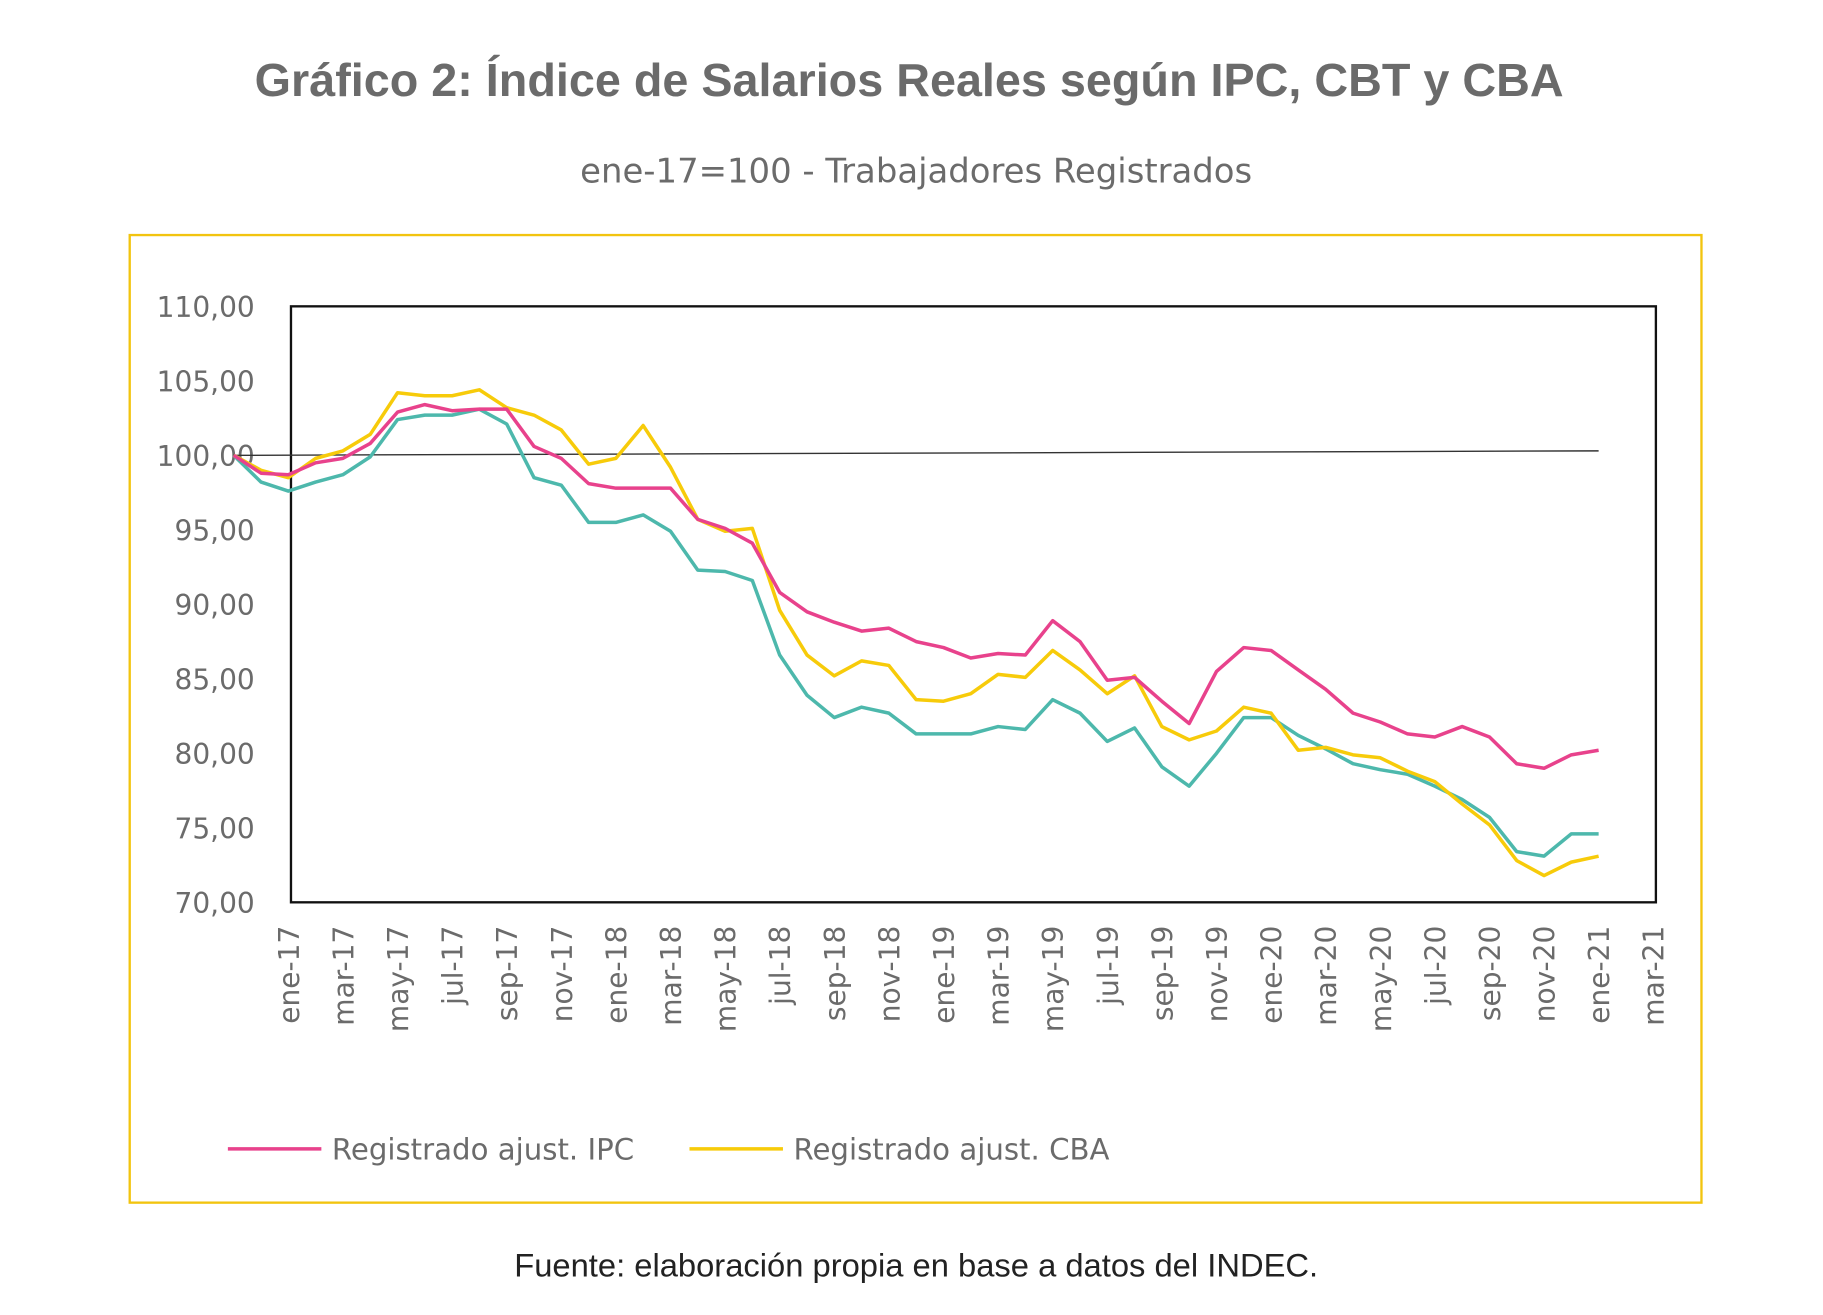 The width and height of the screenshot is (1823, 1315). I want to click on x-tick-label: mar-21, so click(1654, 976).